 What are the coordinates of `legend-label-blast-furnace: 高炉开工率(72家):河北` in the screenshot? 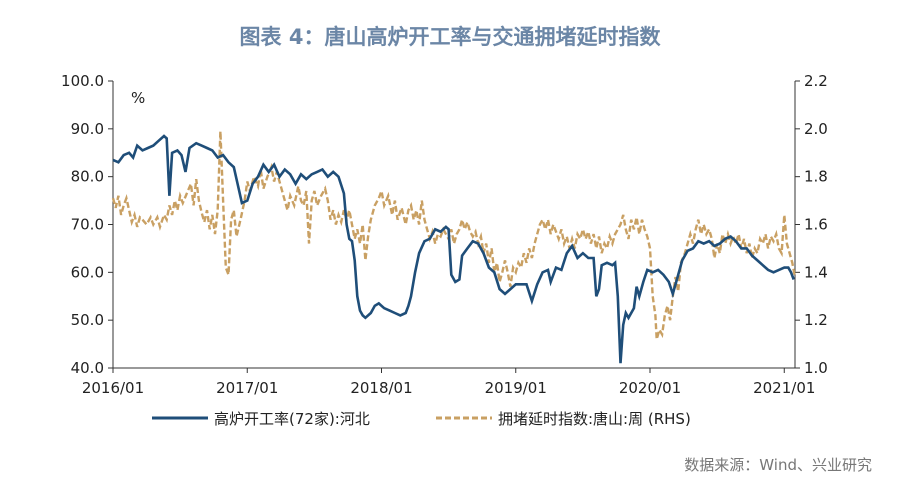 It's located at (292, 419).